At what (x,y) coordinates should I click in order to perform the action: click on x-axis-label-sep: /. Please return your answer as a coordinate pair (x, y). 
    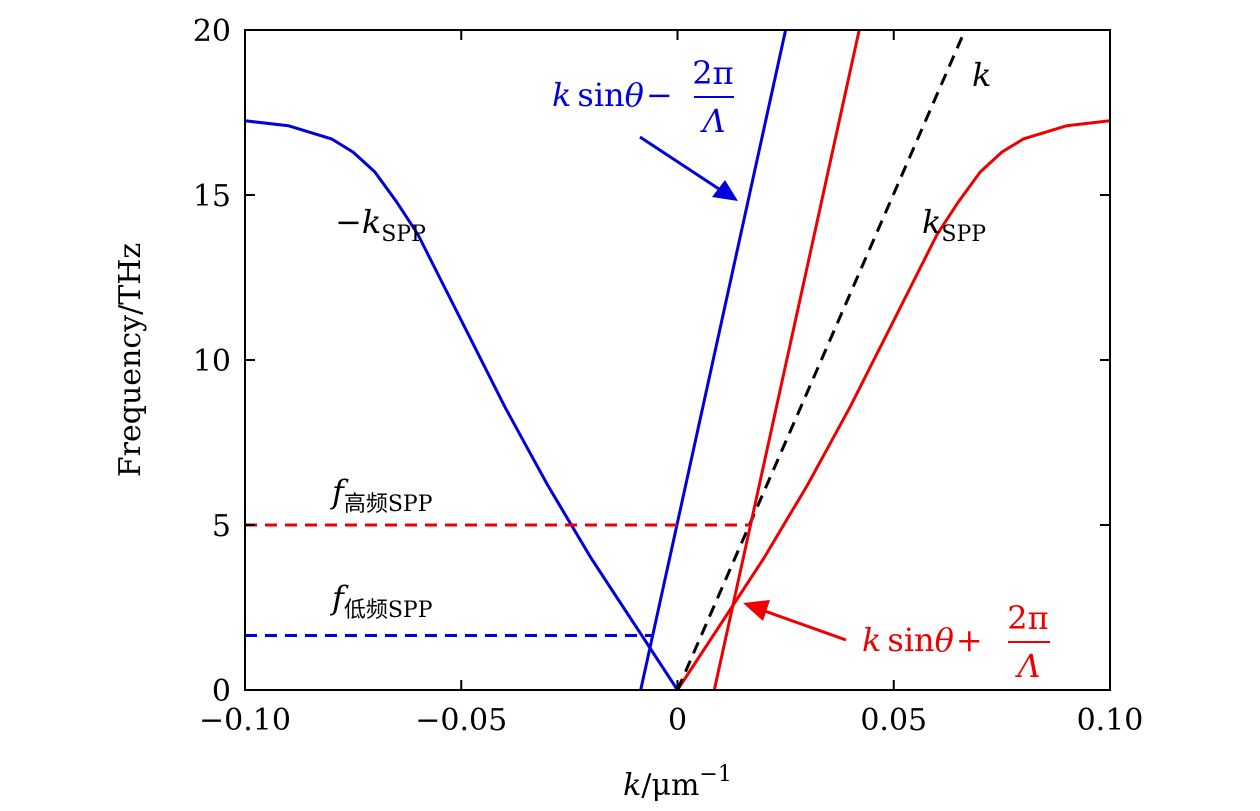
    Looking at the image, I should click on (646, 785).